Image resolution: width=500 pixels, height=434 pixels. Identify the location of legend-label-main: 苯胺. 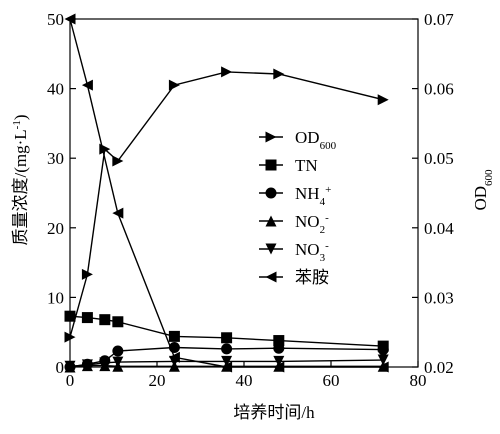
(312, 277).